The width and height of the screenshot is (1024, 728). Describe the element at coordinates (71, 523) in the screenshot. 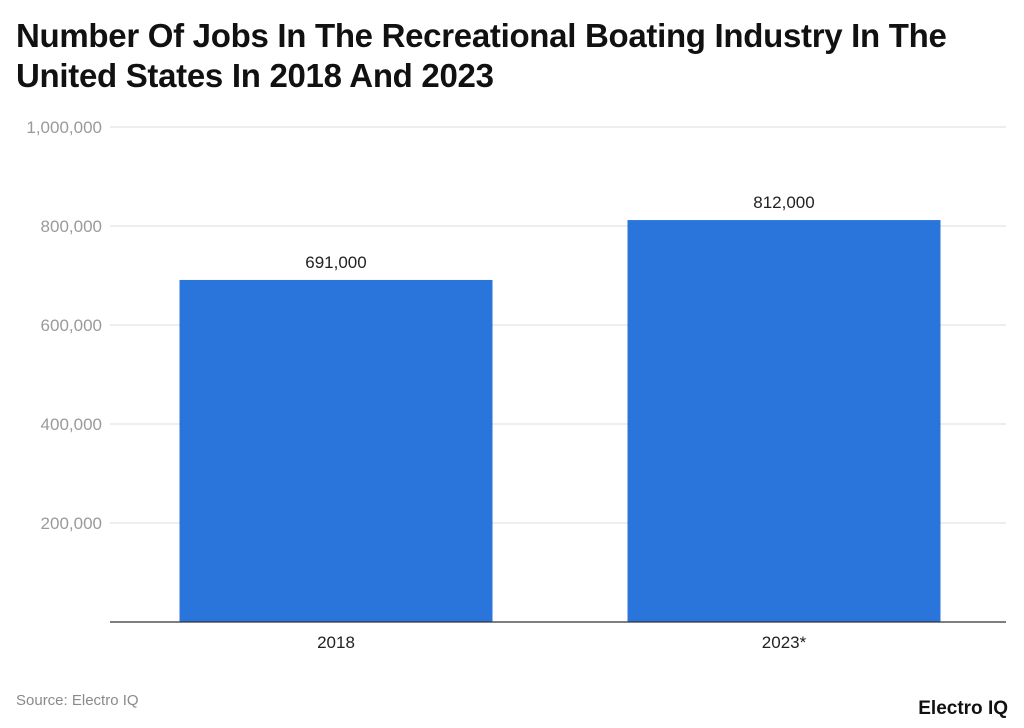

I see `y-tick-label: 200,000` at that location.